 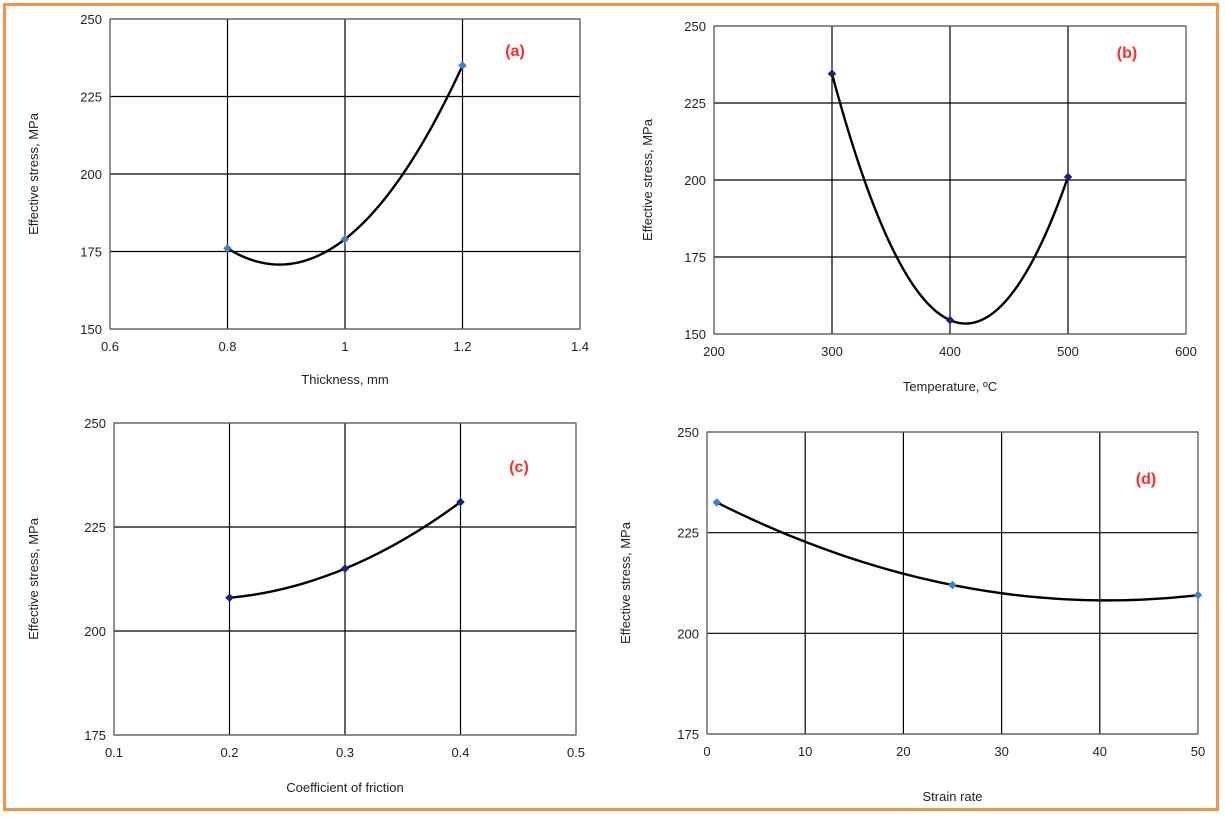 I want to click on chart-d-x-tick-label: 30, so click(x=1001, y=751).